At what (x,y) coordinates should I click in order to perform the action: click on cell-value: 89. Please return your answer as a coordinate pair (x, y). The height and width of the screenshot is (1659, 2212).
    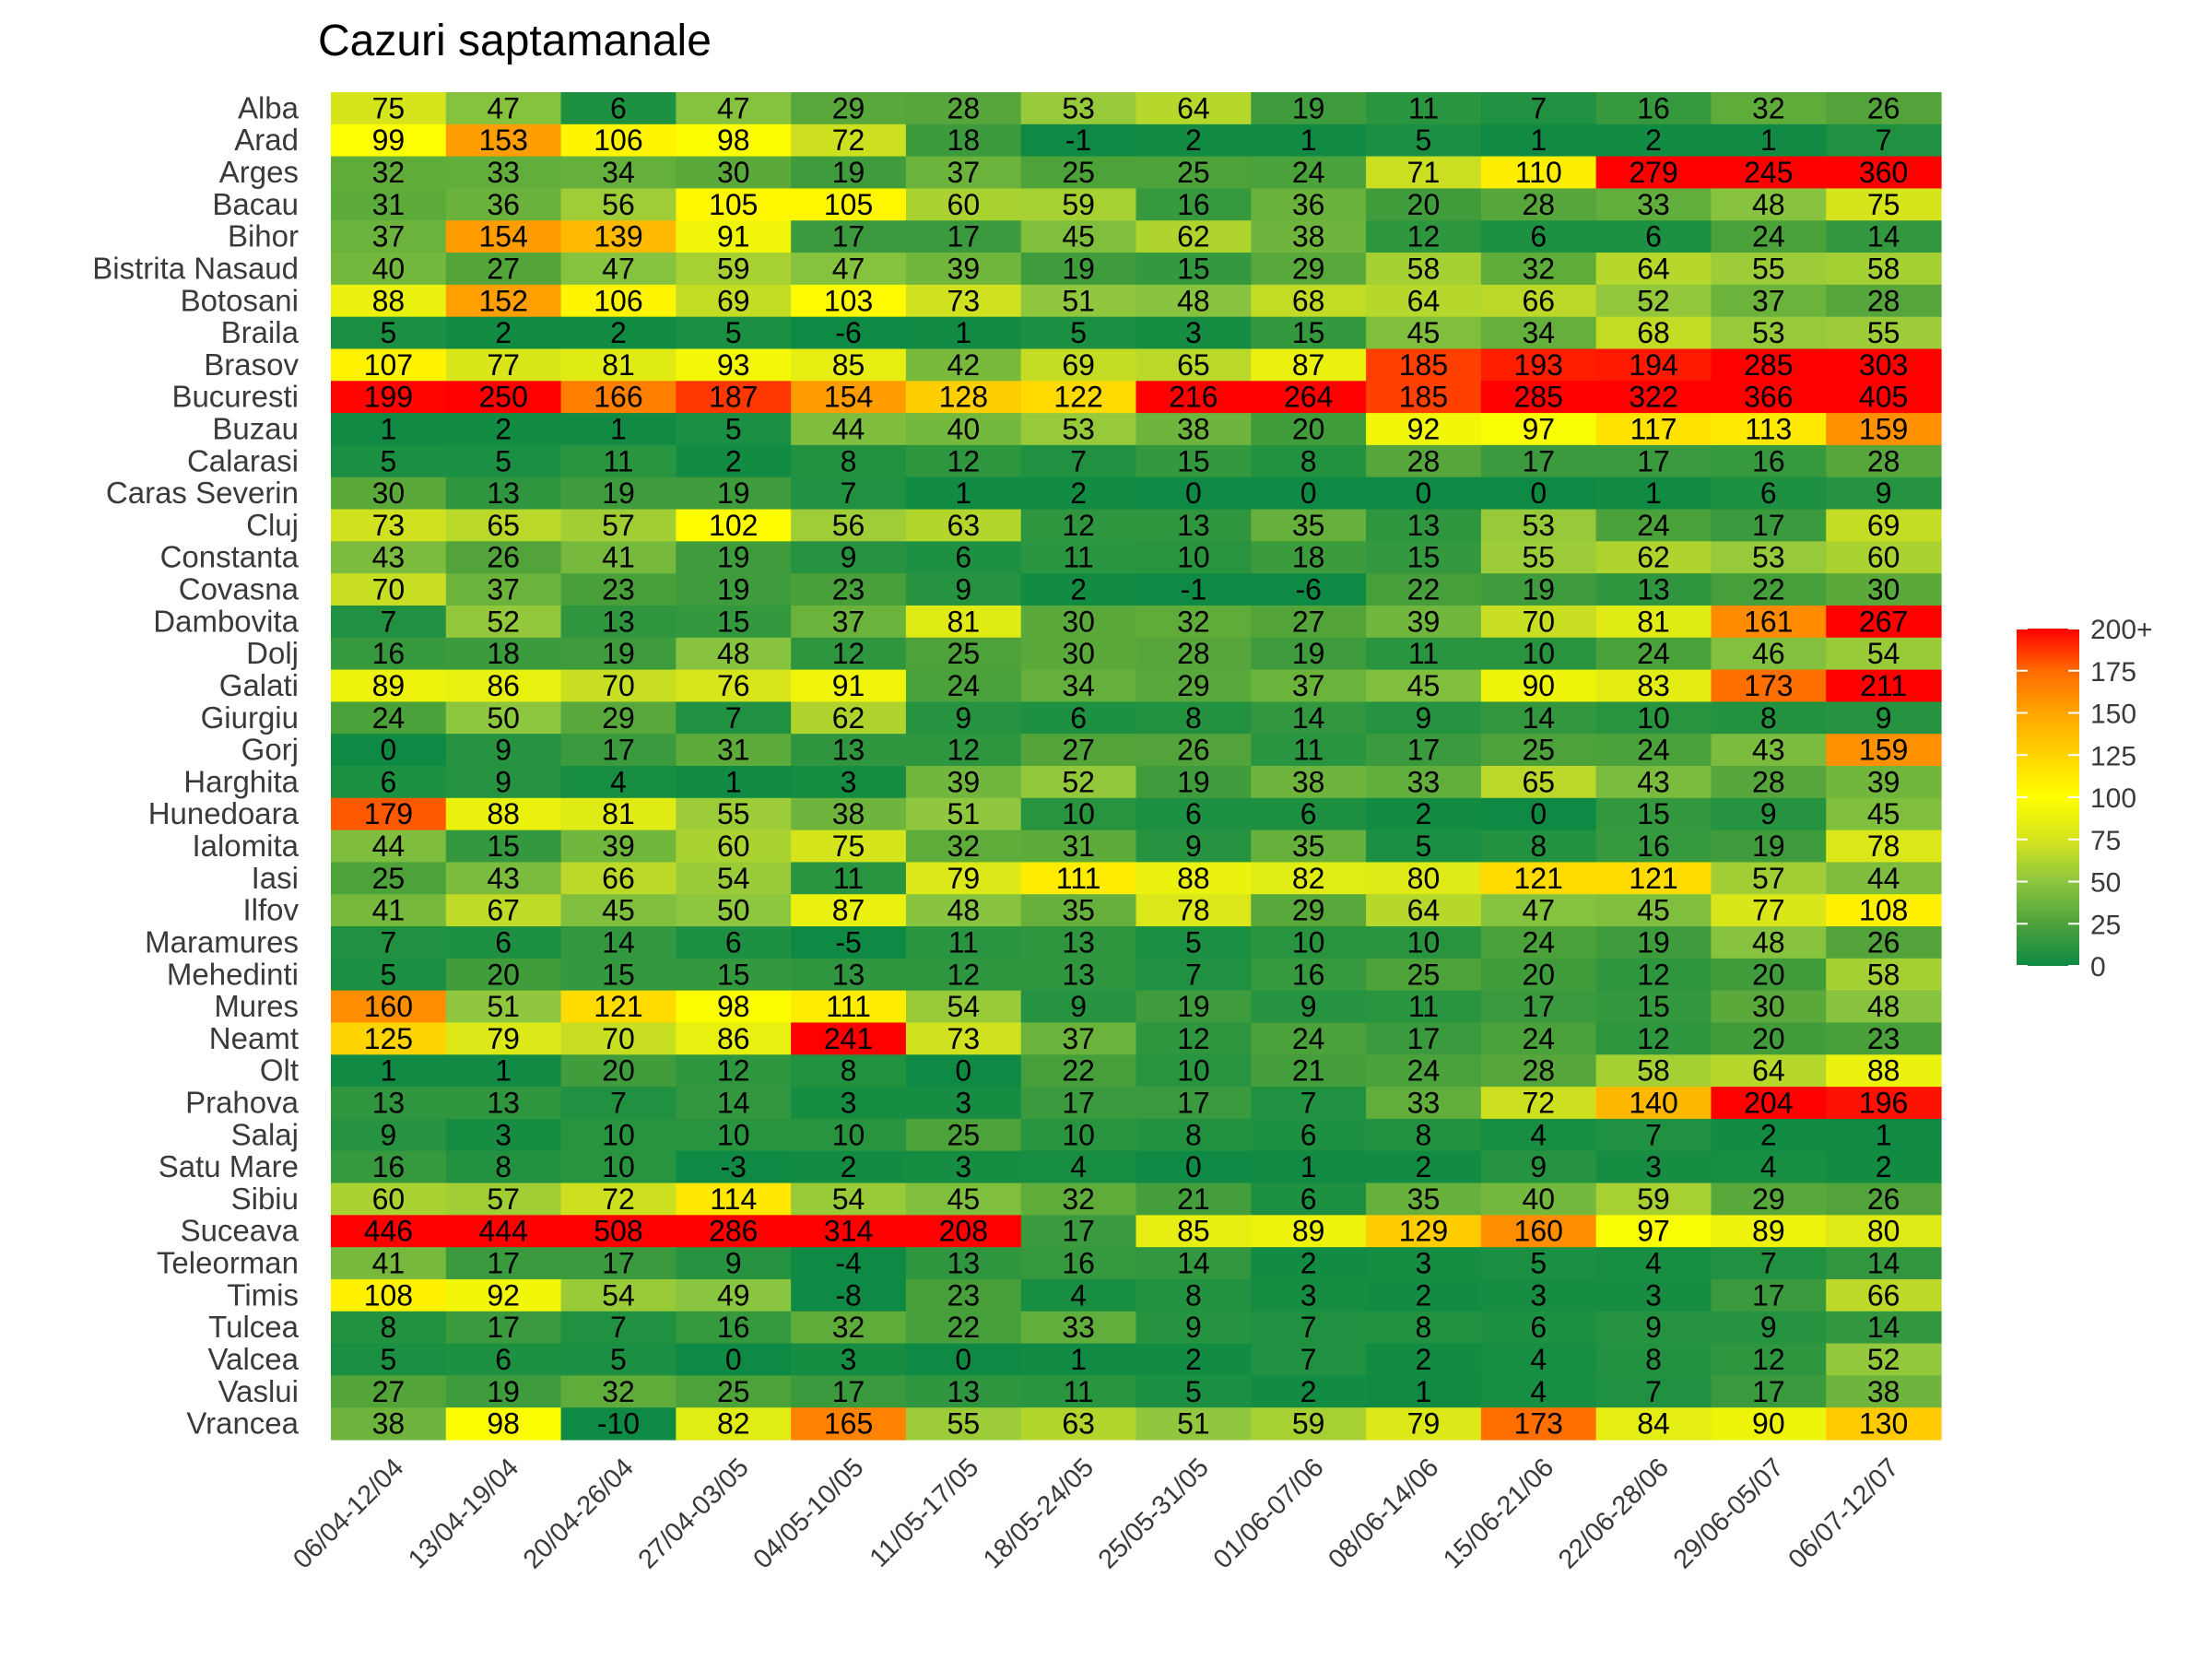
    Looking at the image, I should click on (1308, 1231).